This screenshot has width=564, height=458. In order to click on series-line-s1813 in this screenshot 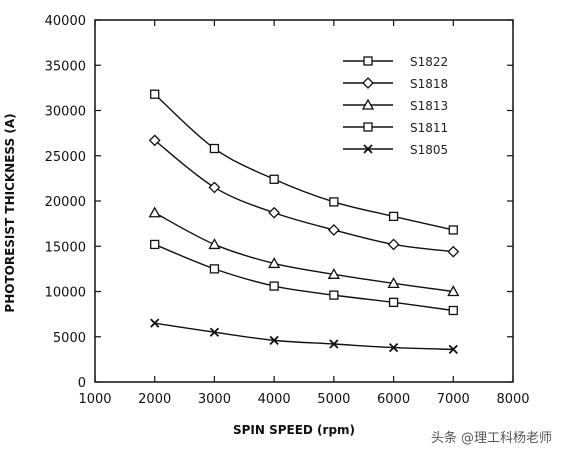, I will do `click(304, 252)`.